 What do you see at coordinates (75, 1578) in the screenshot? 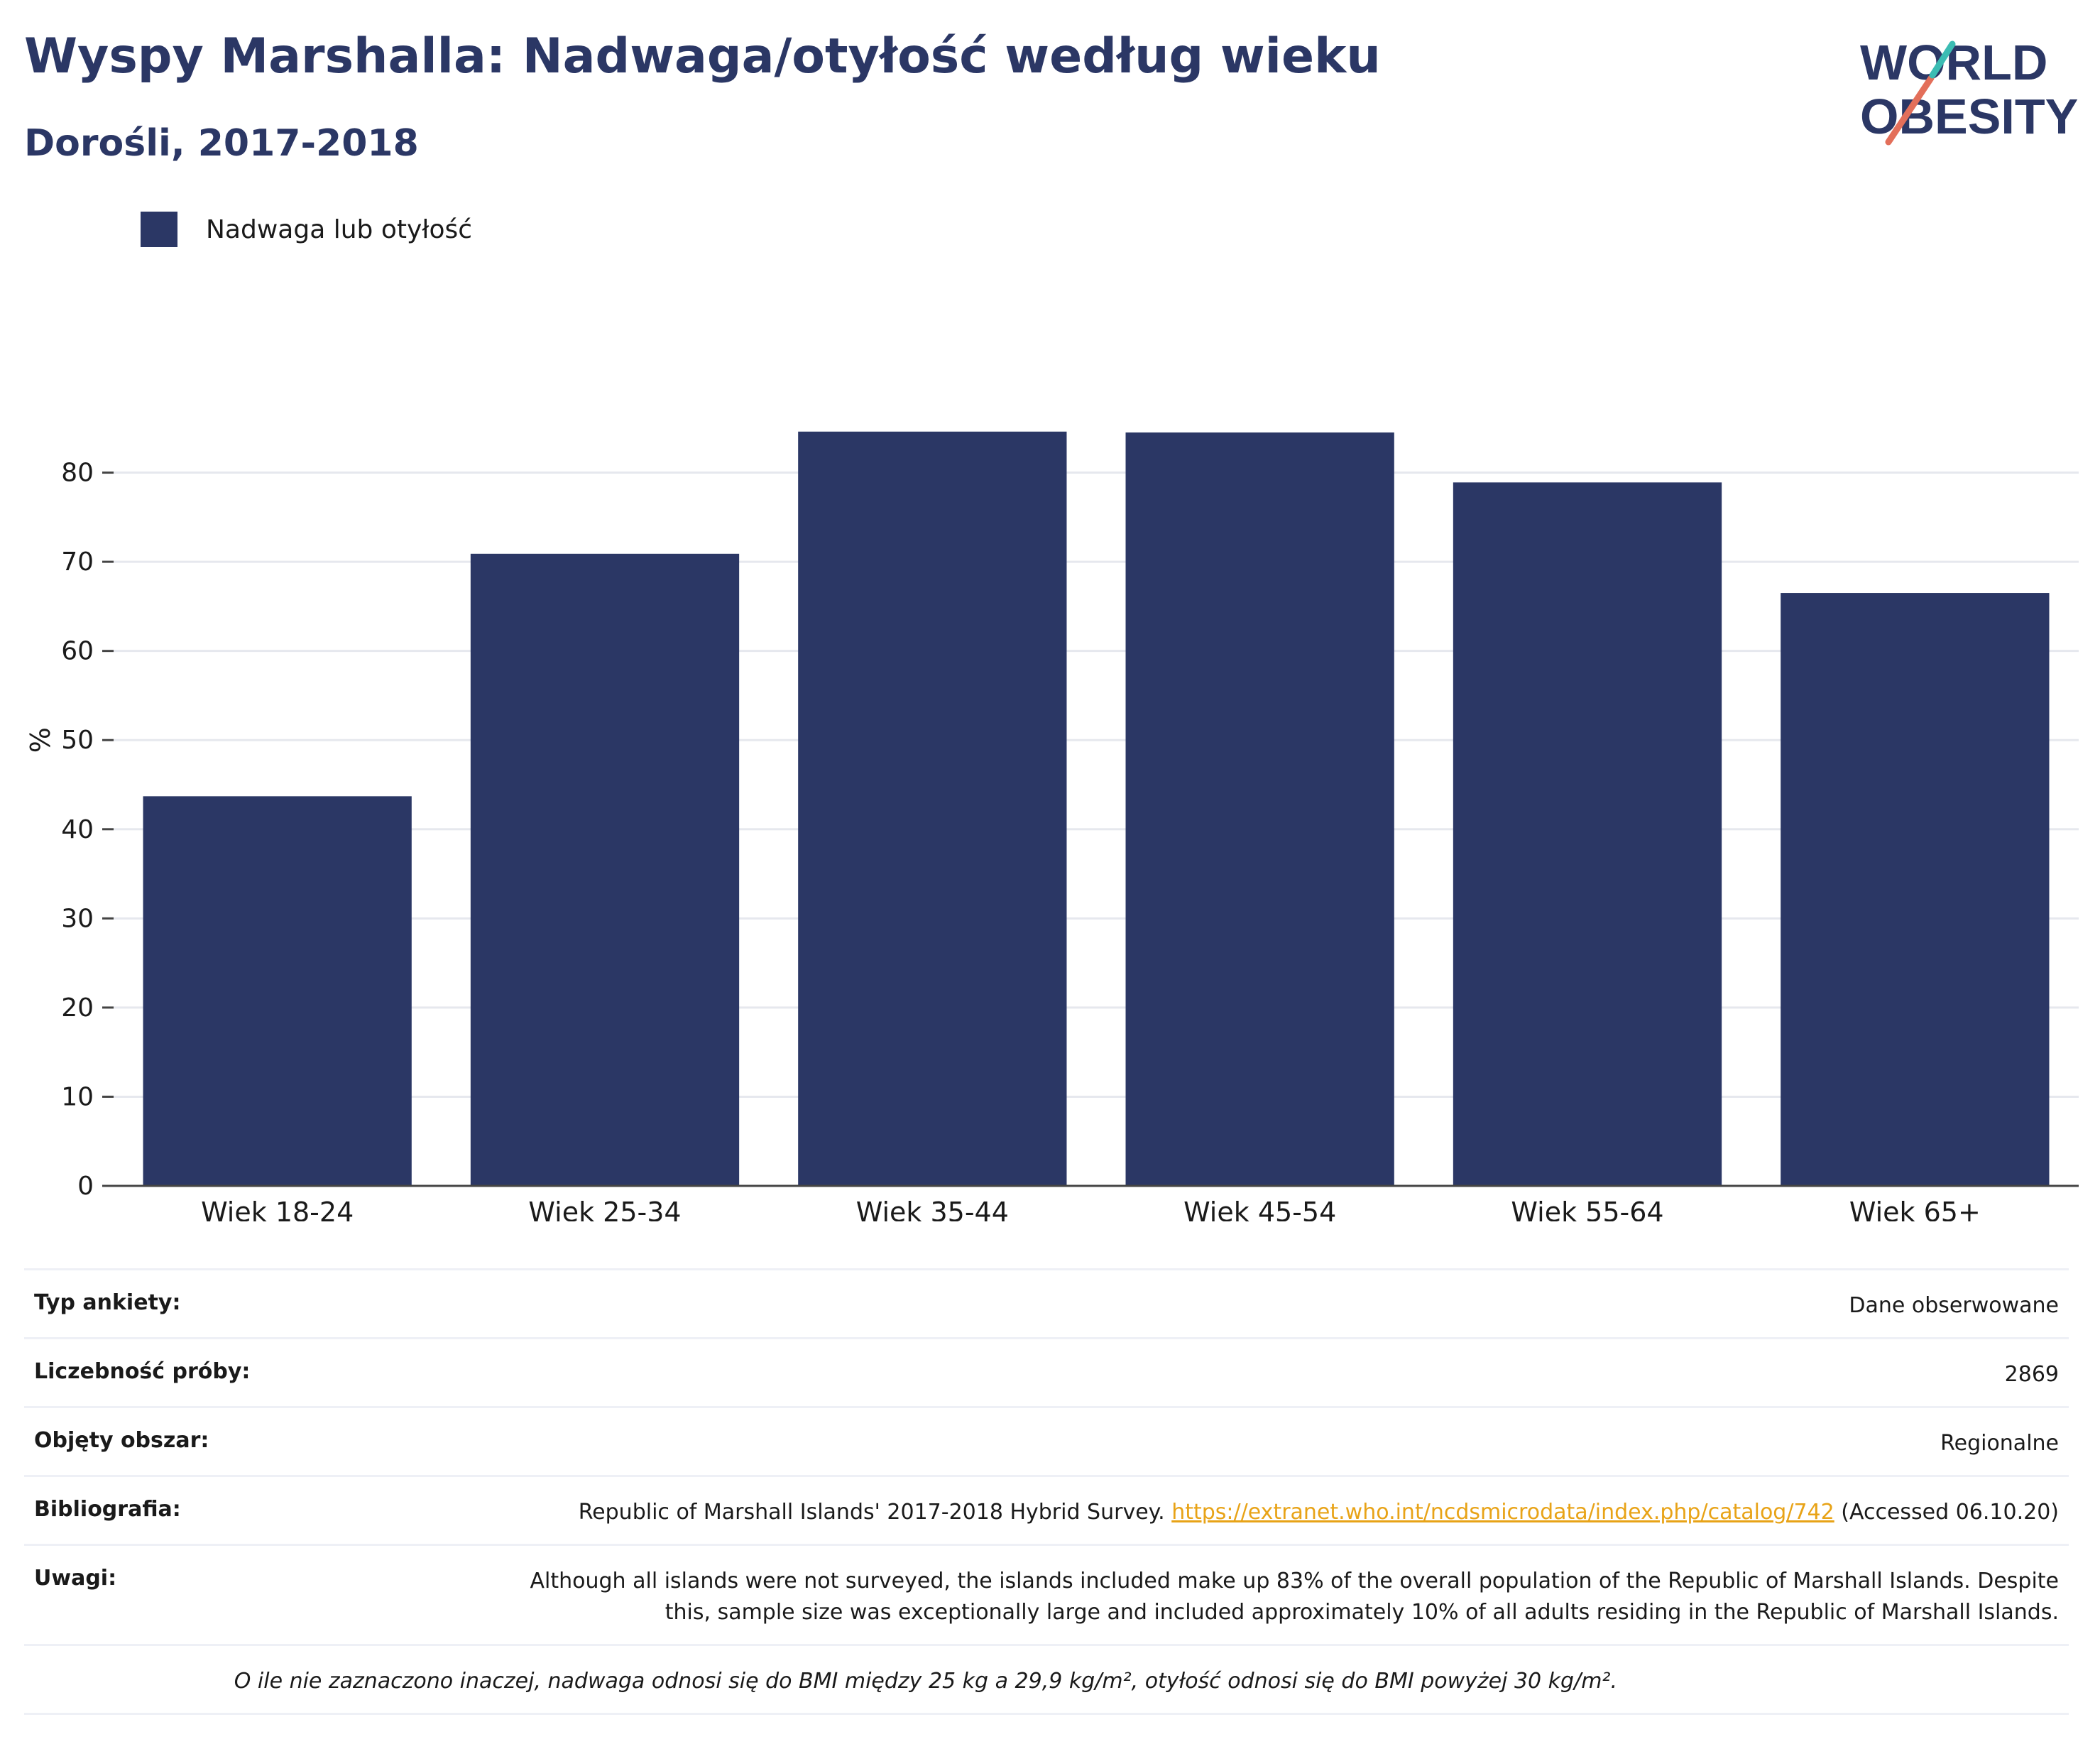
I see `meta-key: Uwagi:` at bounding box center [75, 1578].